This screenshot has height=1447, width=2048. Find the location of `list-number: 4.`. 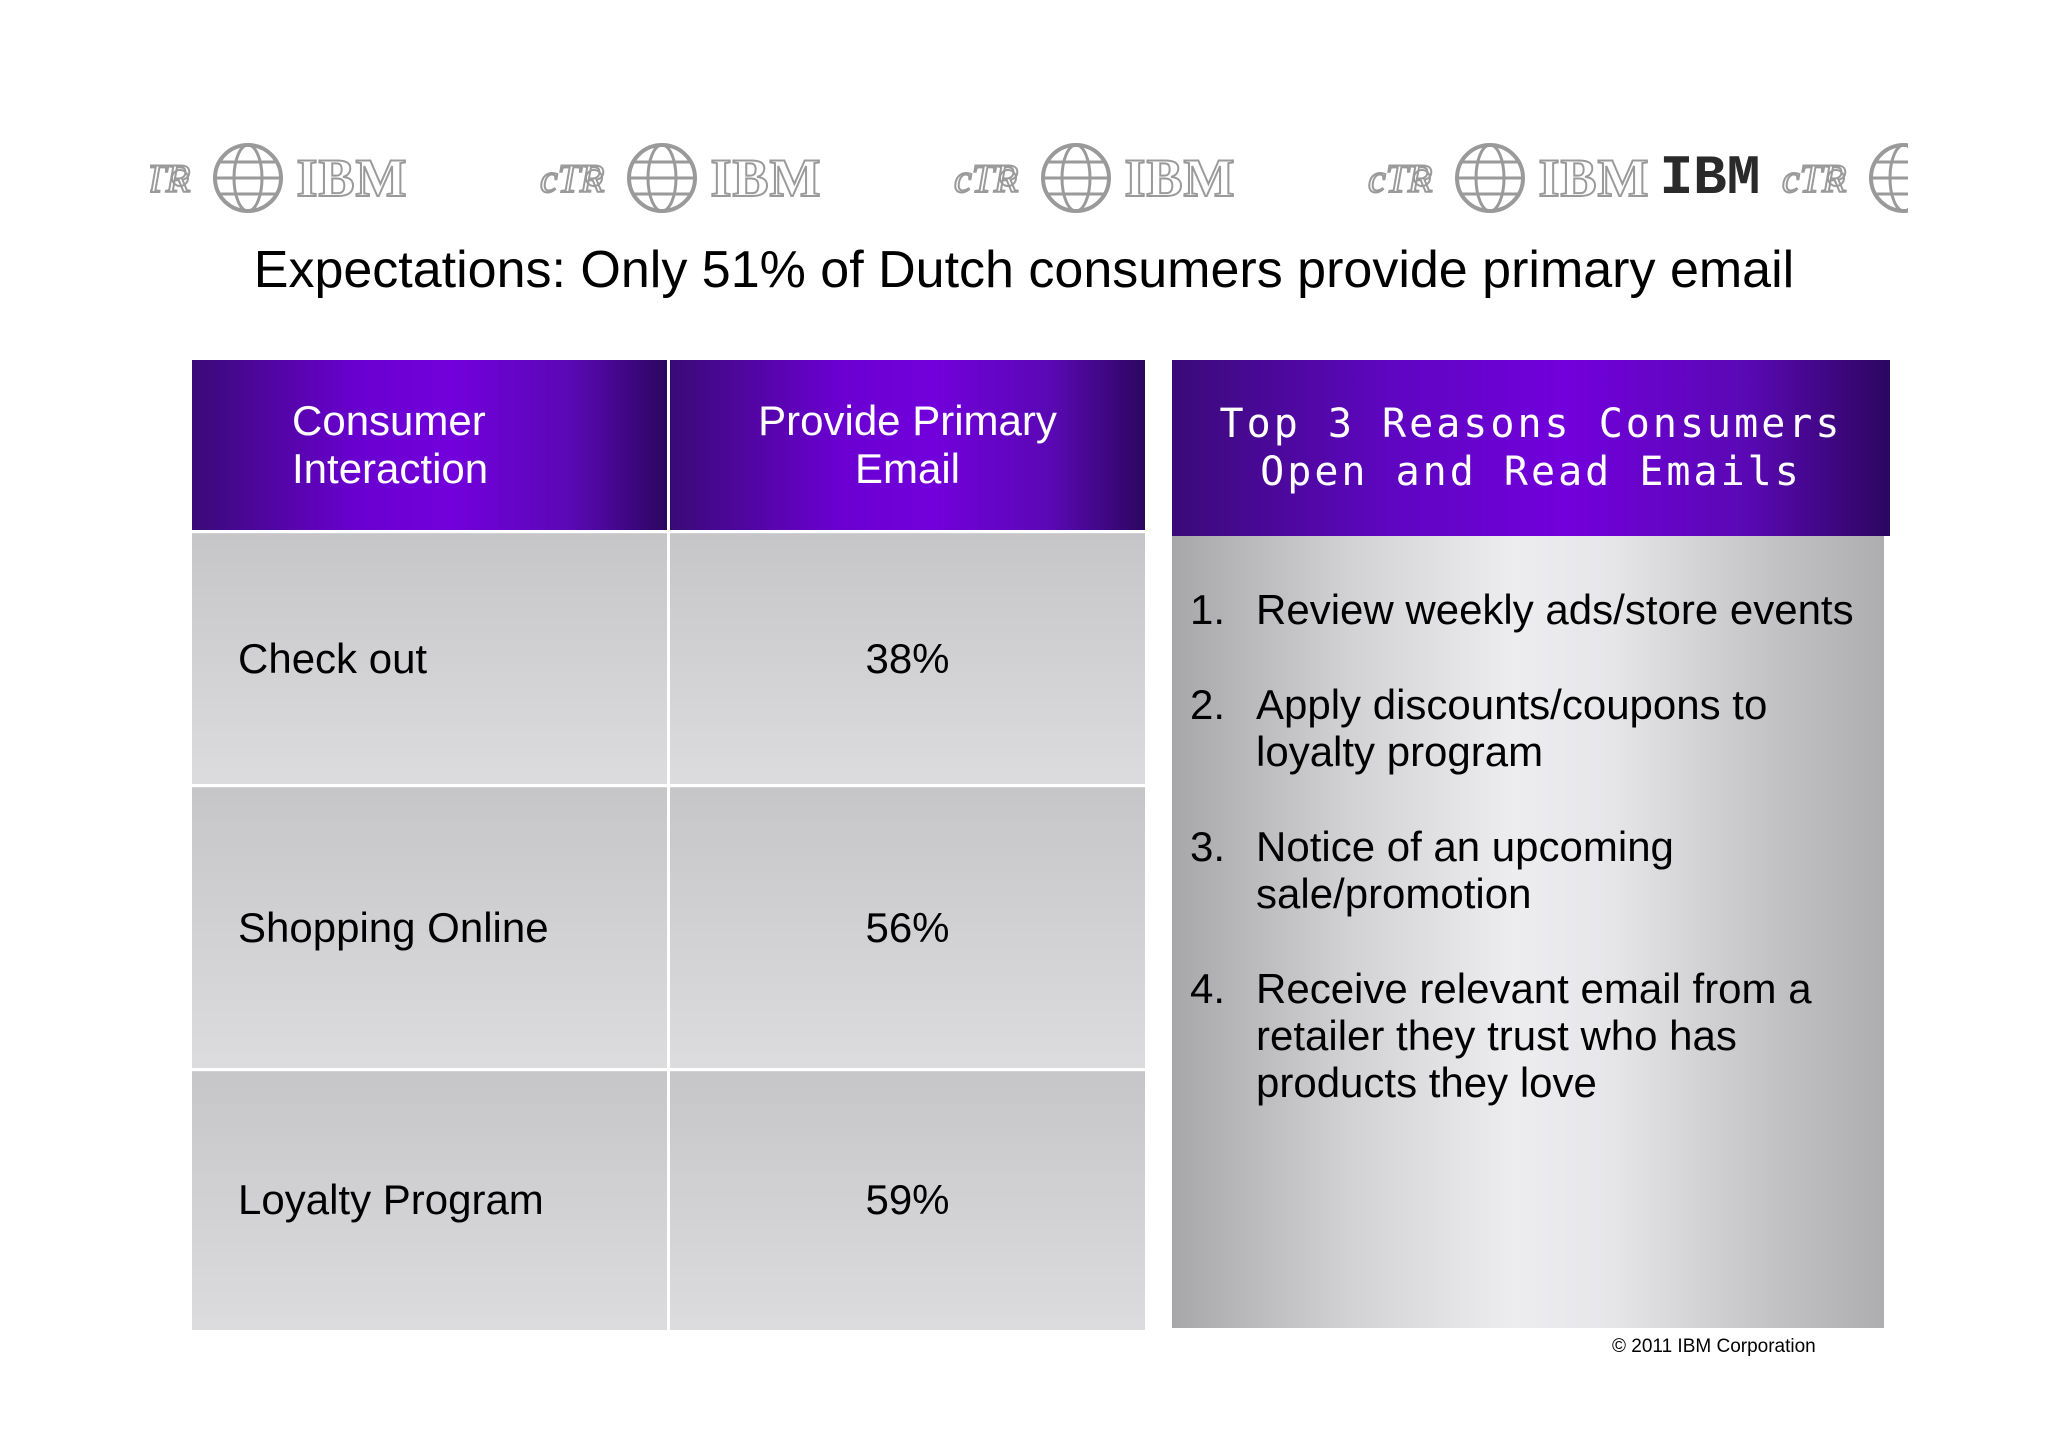

list-number: 4. is located at coordinates (1208, 988).